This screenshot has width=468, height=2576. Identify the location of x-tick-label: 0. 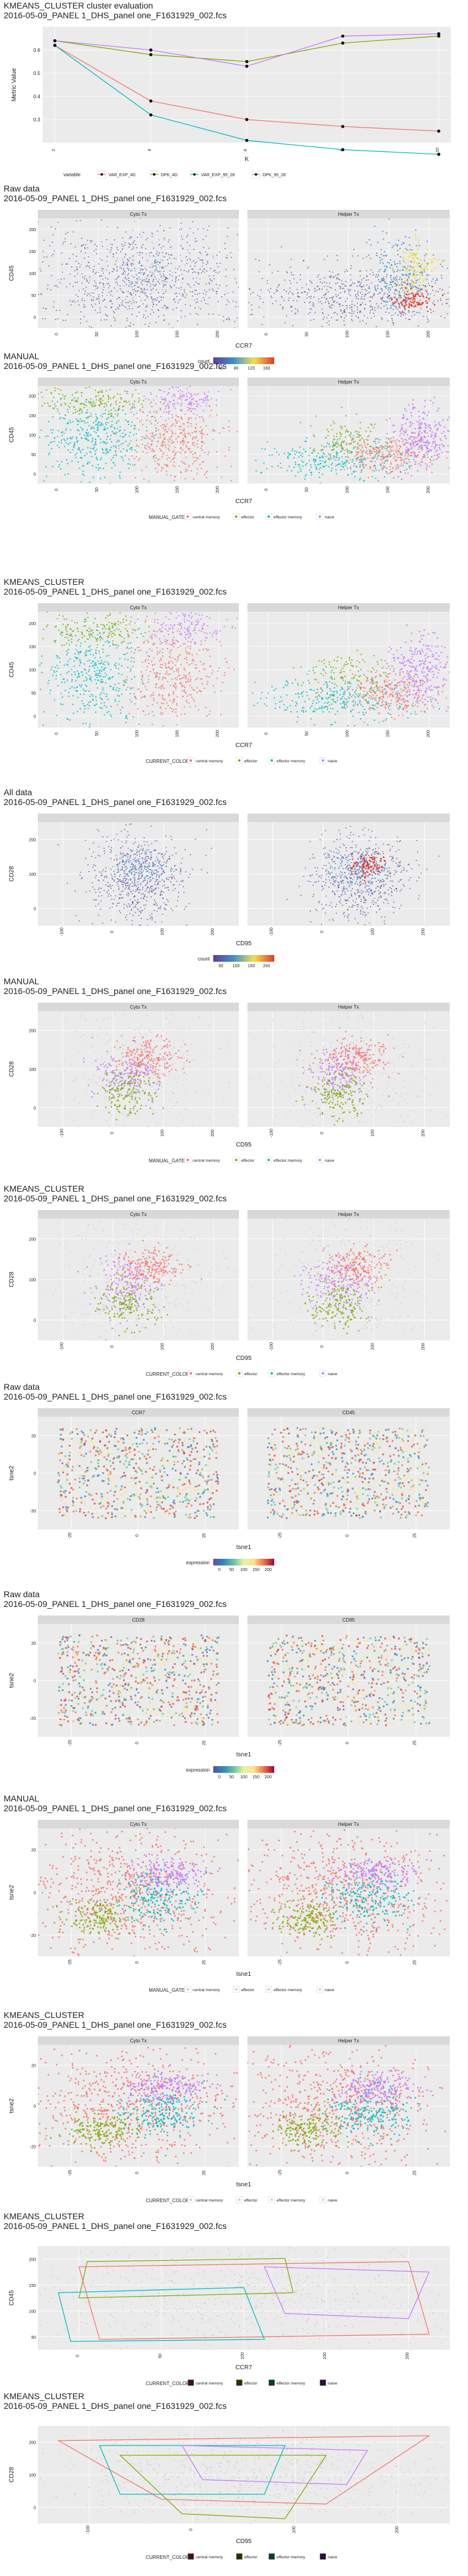
(57, 489).